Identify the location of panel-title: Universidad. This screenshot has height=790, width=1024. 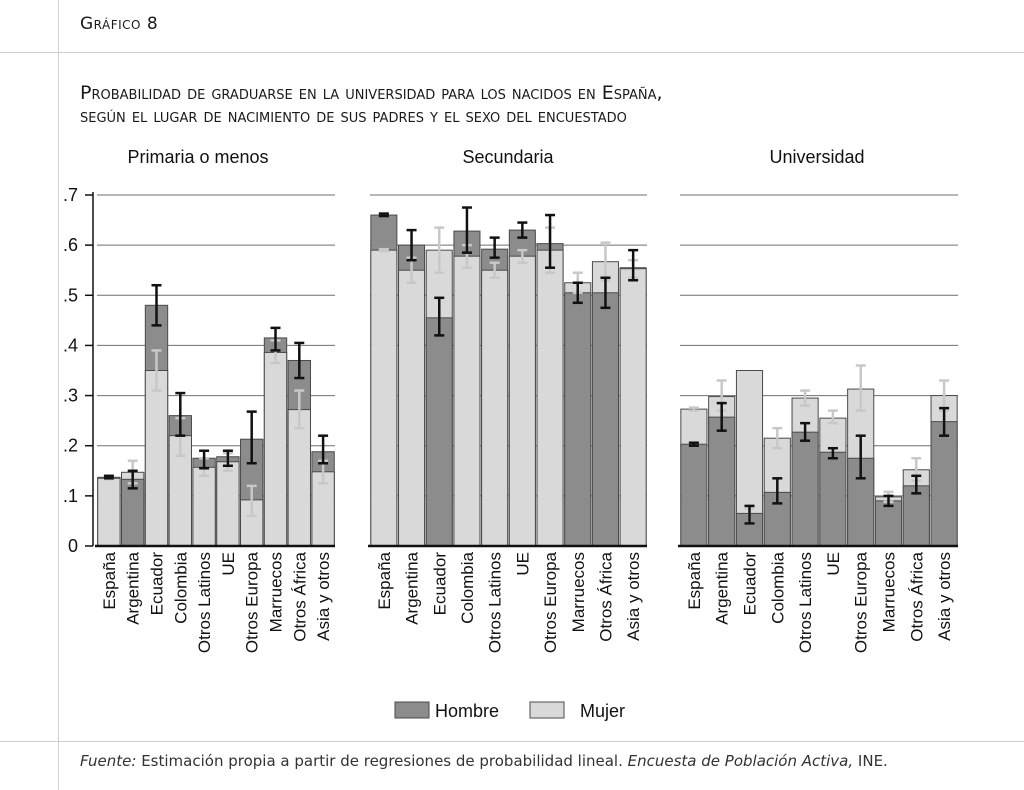
(816, 157).